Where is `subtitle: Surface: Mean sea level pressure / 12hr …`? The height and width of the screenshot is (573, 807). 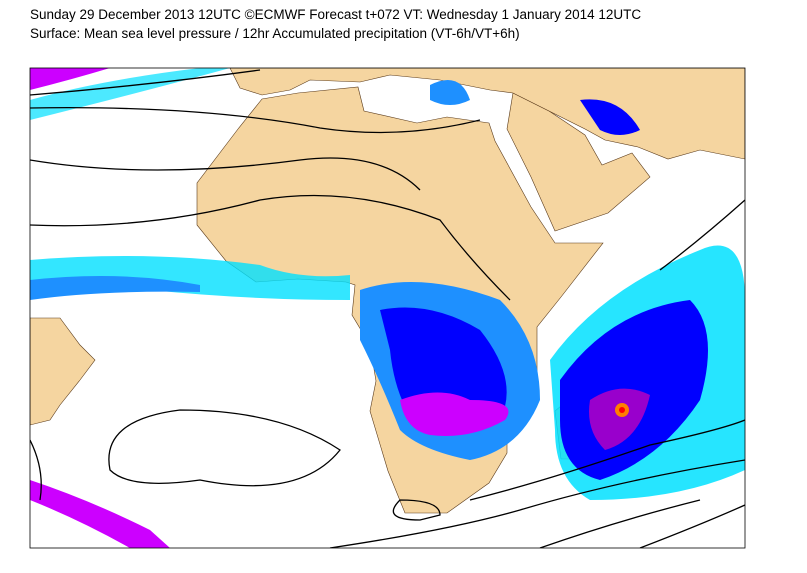
subtitle: Surface: Mean sea level pressure / 12hr … is located at coordinates (275, 33).